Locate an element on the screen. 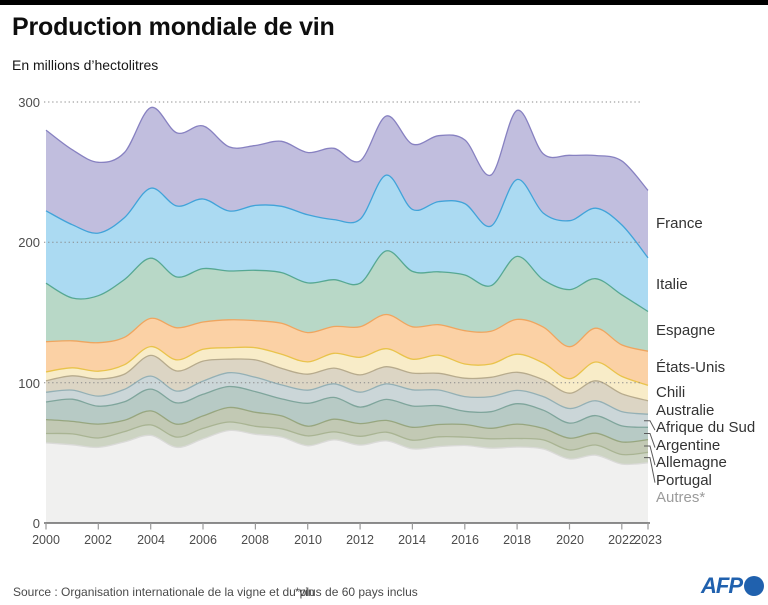 The width and height of the screenshot is (768, 605). area-outline-afrique-du-sud is located at coordinates (347, 393).